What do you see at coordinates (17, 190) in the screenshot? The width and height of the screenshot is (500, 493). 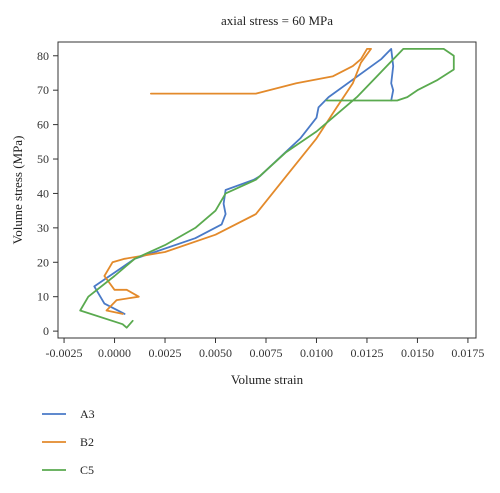 I see `y-axis-title: Volume stress (MPa)` at bounding box center [17, 190].